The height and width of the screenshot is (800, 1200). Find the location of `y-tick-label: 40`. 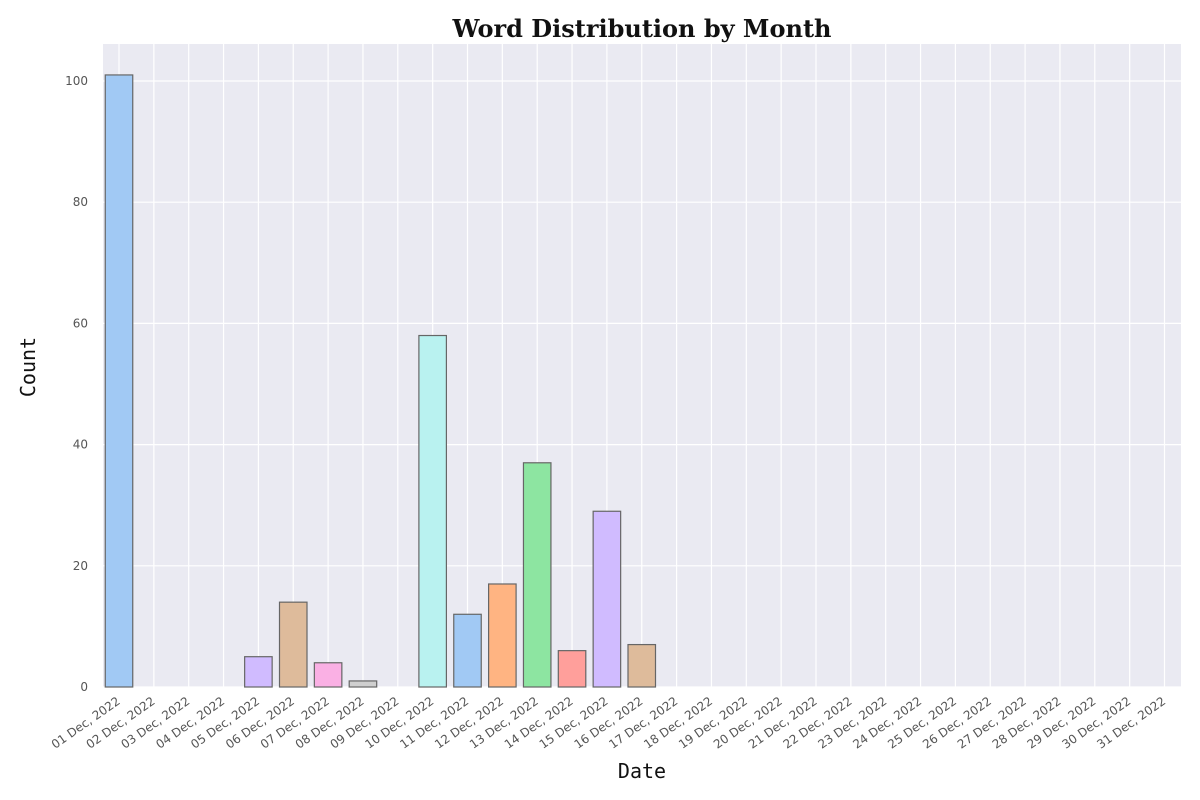

y-tick-label: 40 is located at coordinates (80, 445).